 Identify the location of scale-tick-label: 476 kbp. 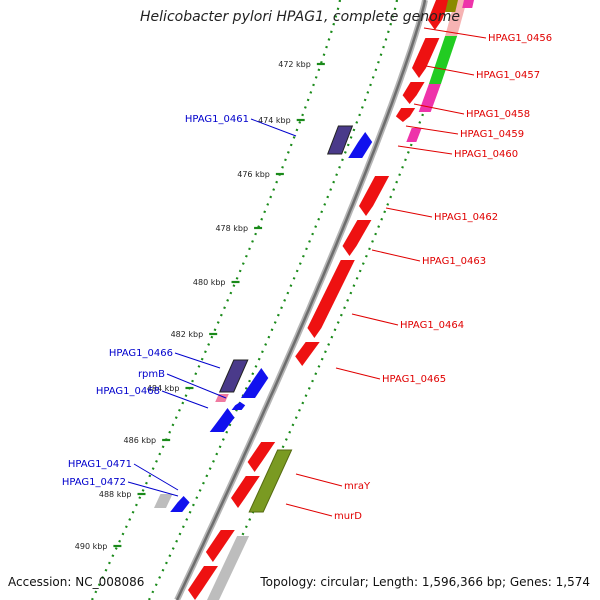
(253, 174).